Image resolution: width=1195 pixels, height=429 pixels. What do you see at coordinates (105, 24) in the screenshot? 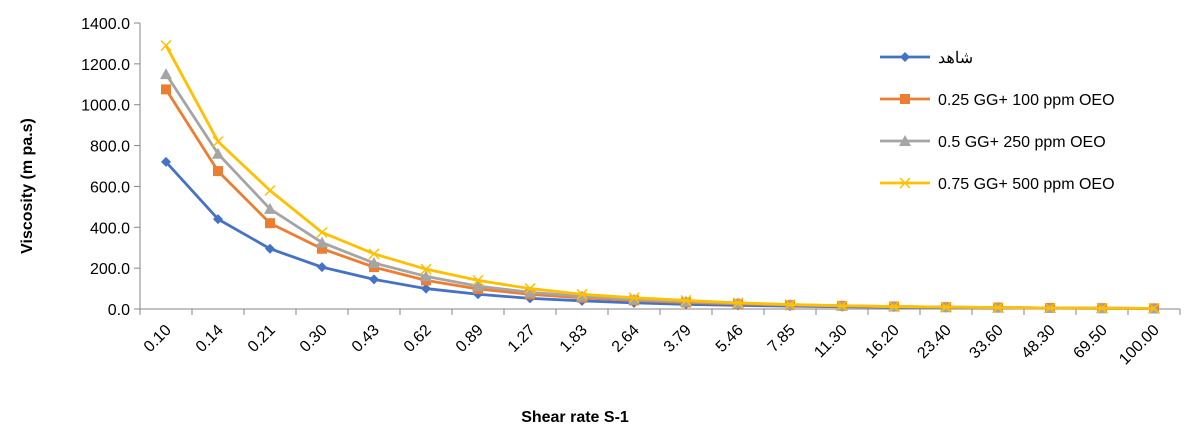
I see `y-tick-label: 1400.0` at bounding box center [105, 24].